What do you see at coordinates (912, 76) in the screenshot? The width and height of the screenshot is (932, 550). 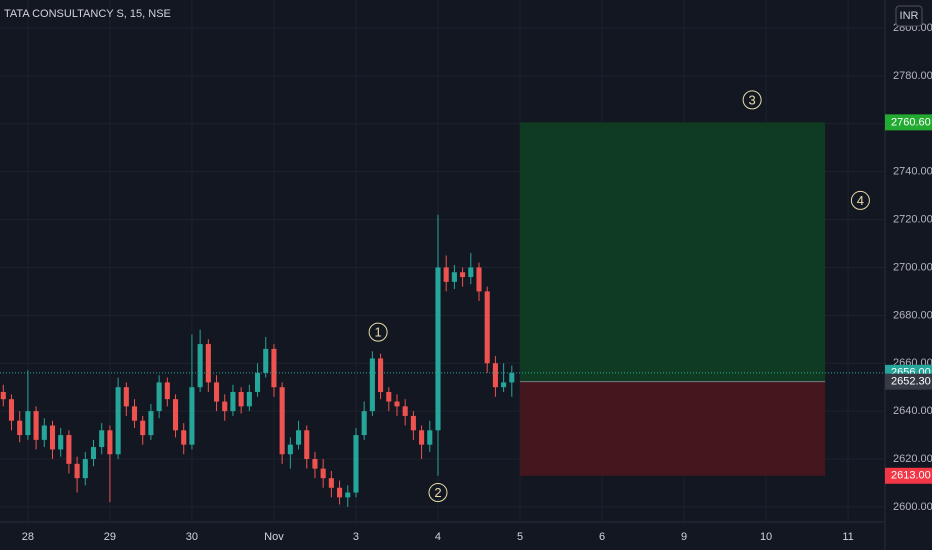 I see `y-tick-label: 2780.00` at bounding box center [912, 76].